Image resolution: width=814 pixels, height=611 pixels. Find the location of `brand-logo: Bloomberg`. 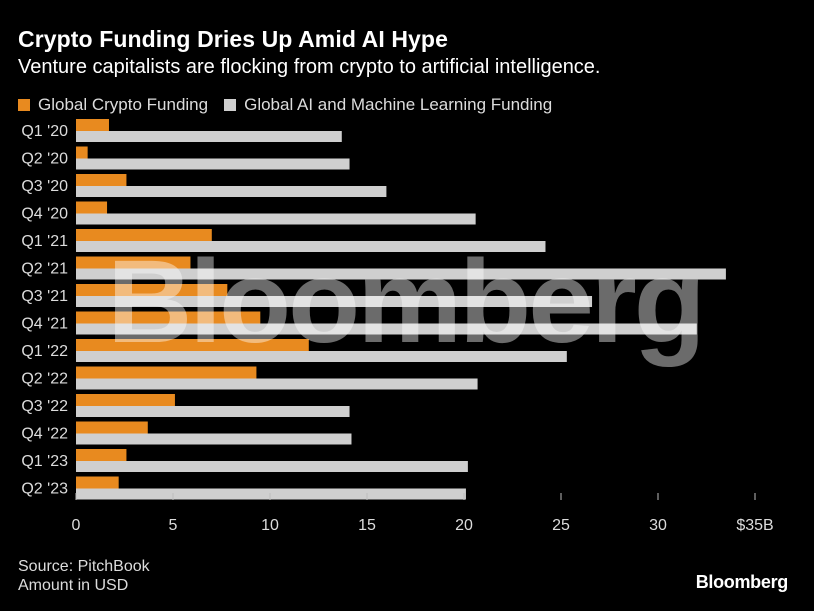

brand-logo: Bloomberg is located at coordinates (742, 582).